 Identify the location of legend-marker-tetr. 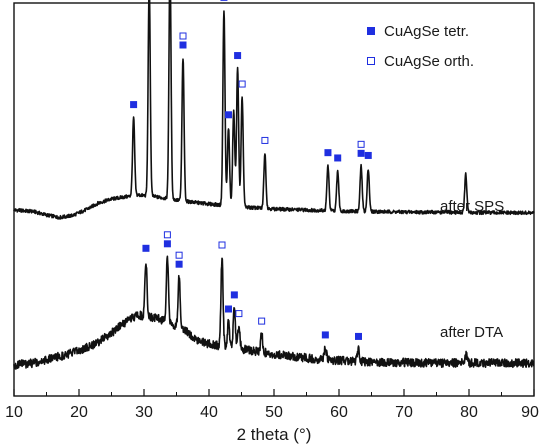
(371, 31).